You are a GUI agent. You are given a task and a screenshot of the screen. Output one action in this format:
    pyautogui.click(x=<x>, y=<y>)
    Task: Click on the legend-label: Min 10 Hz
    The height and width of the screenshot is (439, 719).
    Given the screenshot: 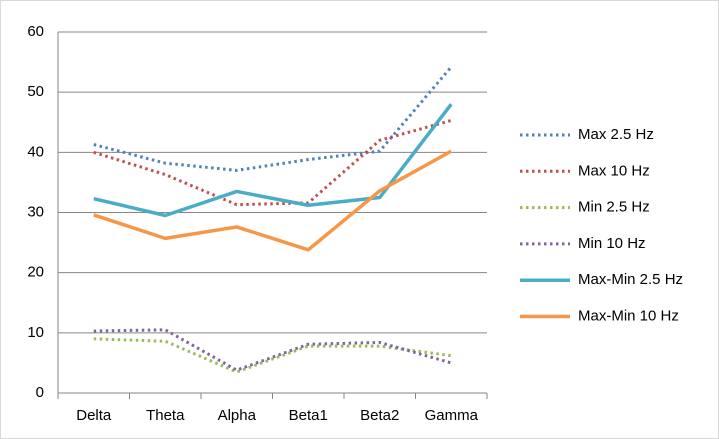 What is the action you would take?
    pyautogui.click(x=612, y=243)
    